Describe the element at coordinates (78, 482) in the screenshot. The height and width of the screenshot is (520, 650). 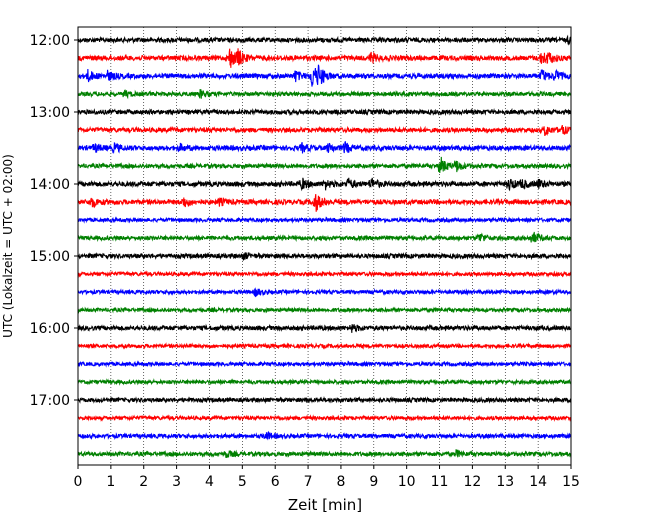
I see `x-tick-label: 0` at that location.